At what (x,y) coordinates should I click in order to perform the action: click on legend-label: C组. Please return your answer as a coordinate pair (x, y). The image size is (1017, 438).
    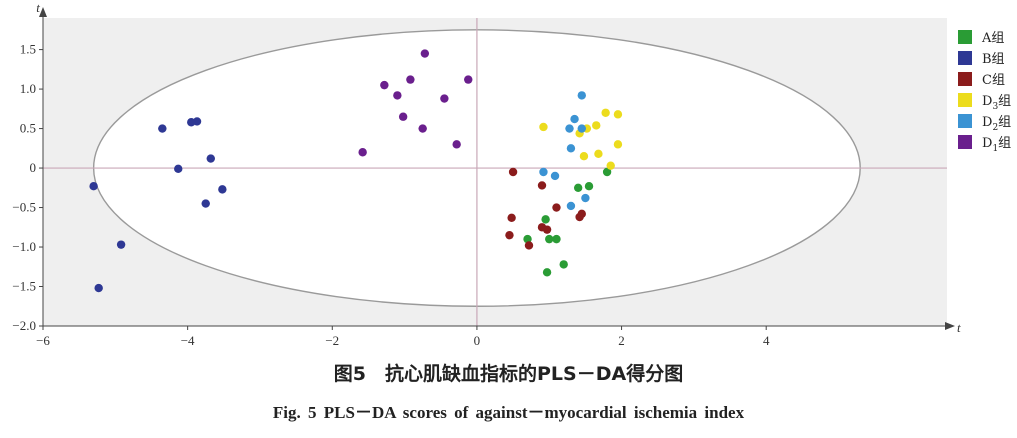
    Looking at the image, I should click on (993, 80).